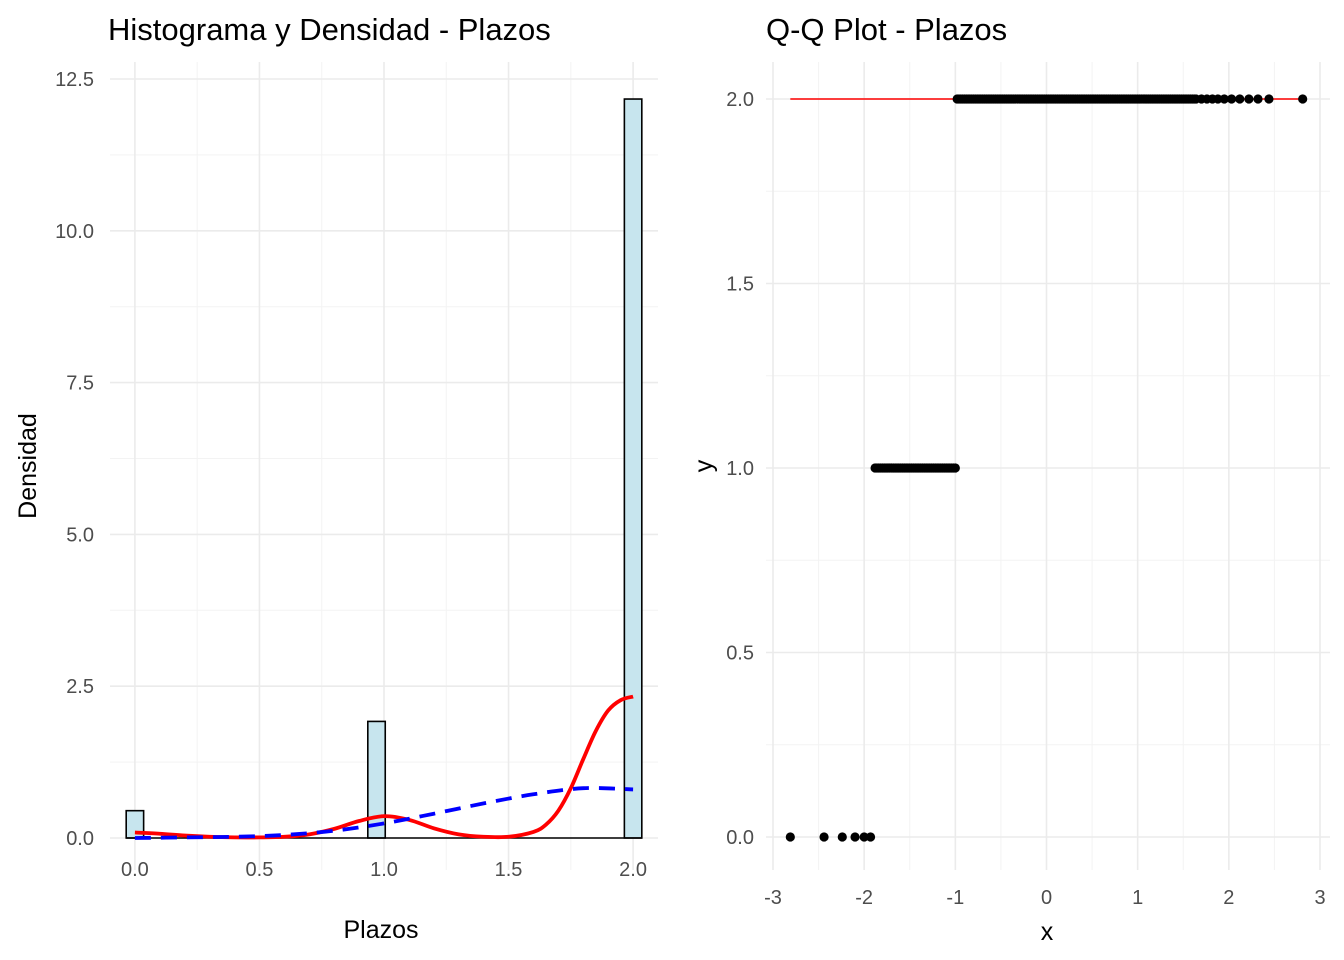 The image size is (1344, 960). I want to click on histogram-title: Histograma y Densidad - Plazos, so click(329, 29).